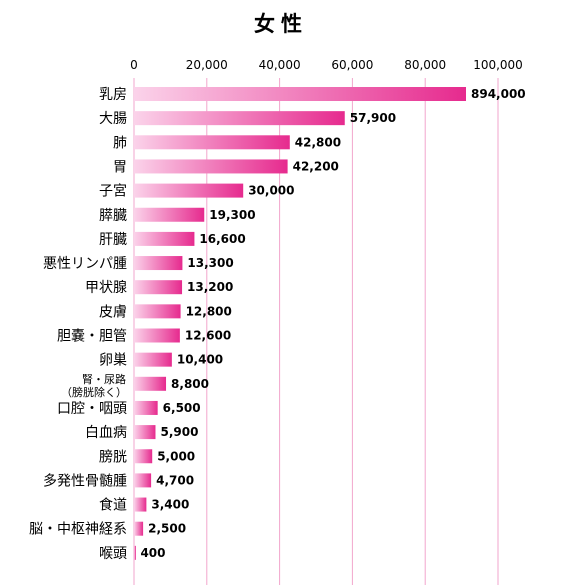  Describe the element at coordinates (92, 337) in the screenshot. I see `category-label: 胆嚢・胆管` at that location.